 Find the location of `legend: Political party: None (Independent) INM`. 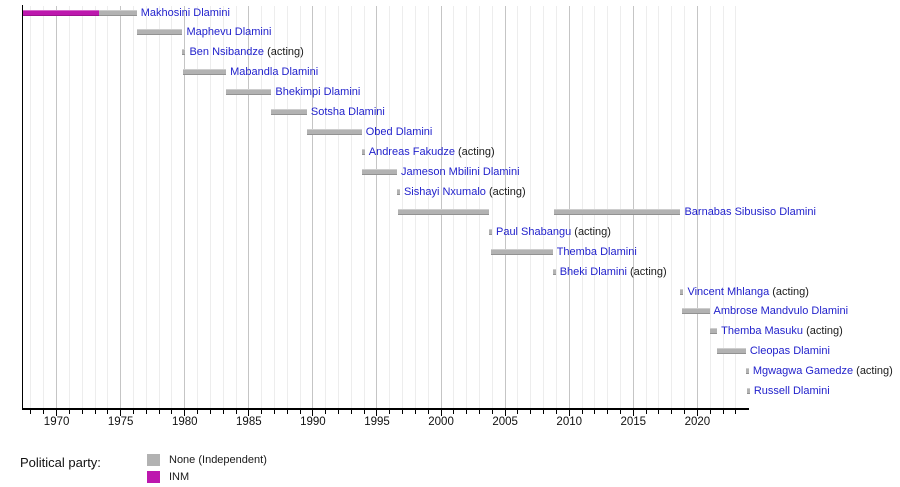

legend: Political party: None (Independent) INM is located at coordinates (450, 468).